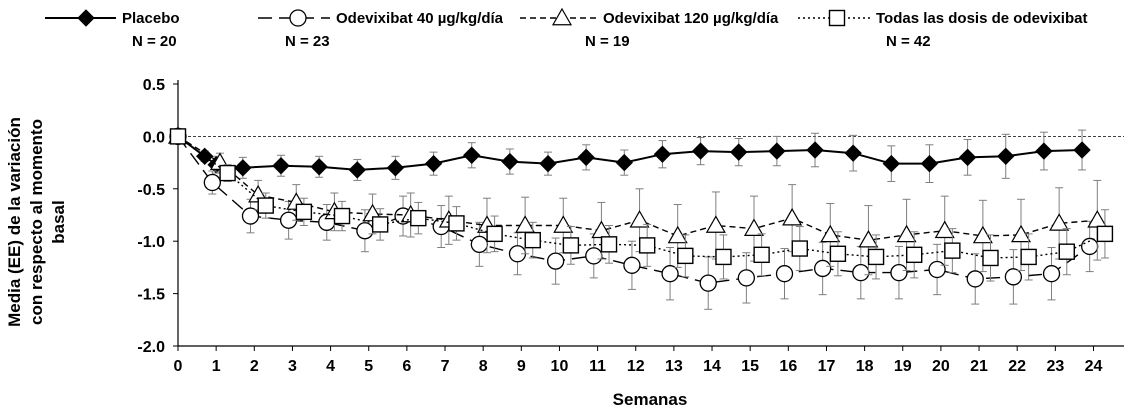  Describe the element at coordinates (381, 29) in the screenshot. I see `legend-item-2: Odevixibat 40 µg/kg/día N = 23` at that location.